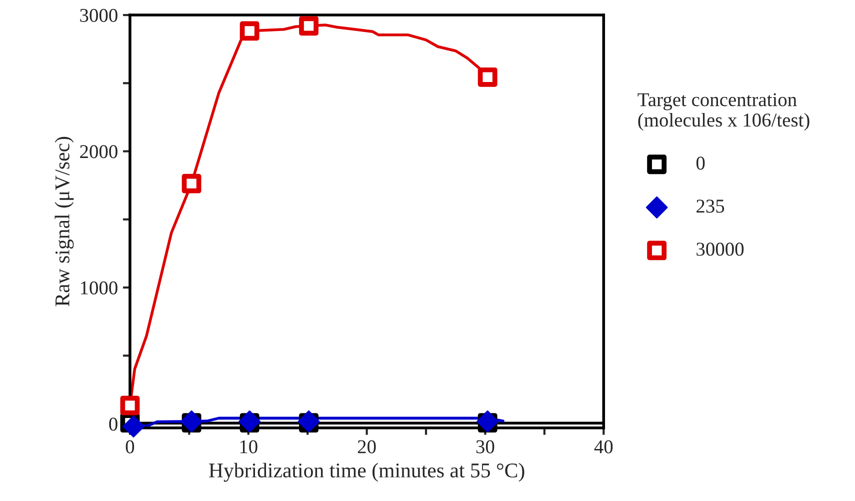  Describe the element at coordinates (99, 151) in the screenshot. I see `y-tick-label: 2000` at that location.